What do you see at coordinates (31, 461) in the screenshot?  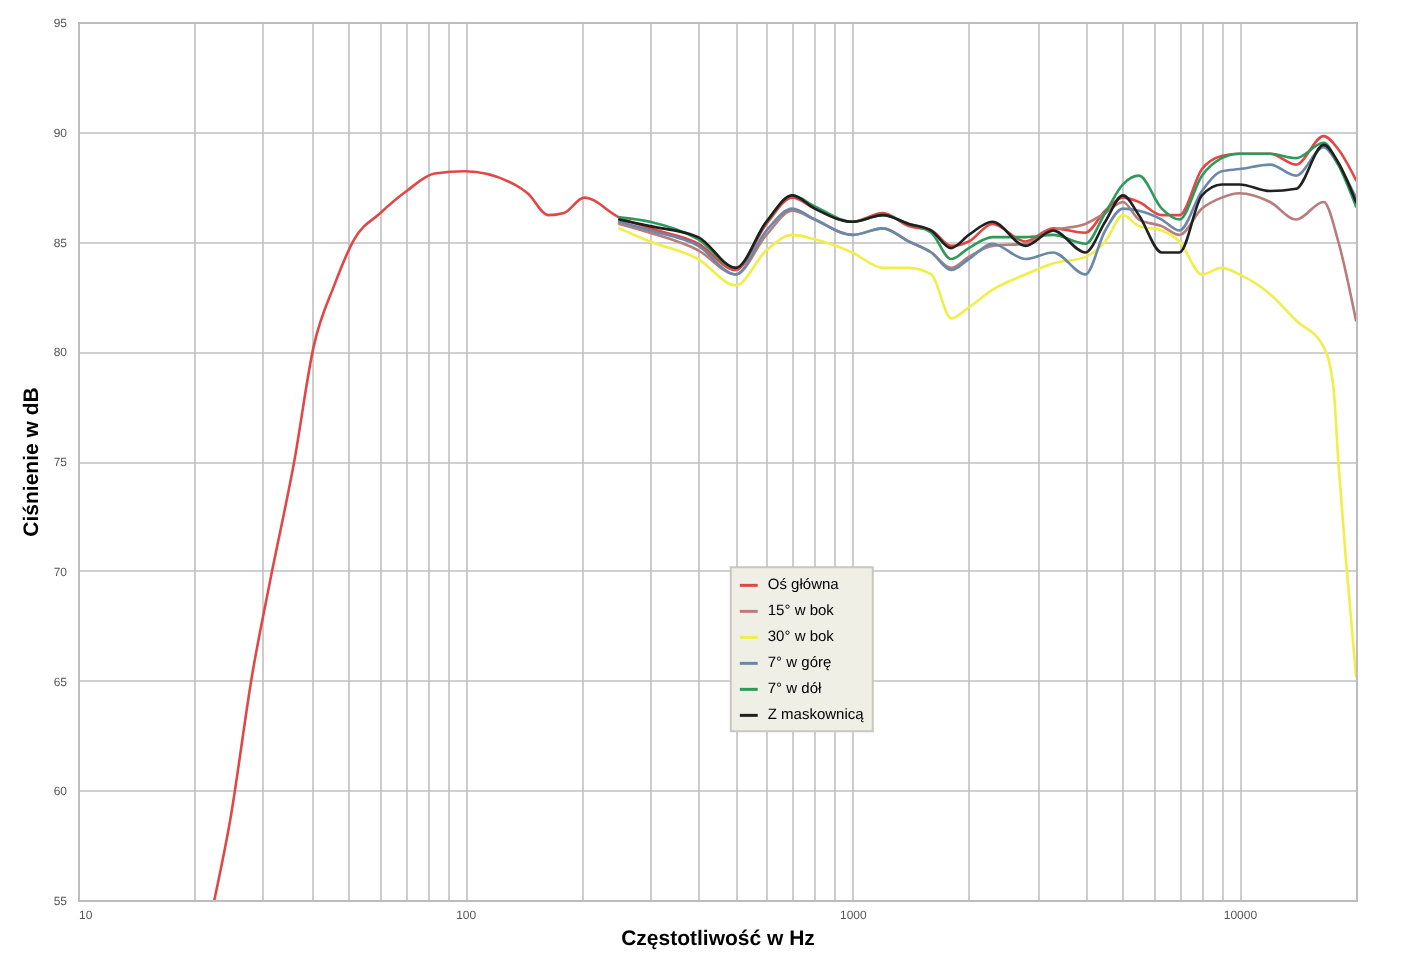 I see `y-axis-title: Ciśnienie w dB` at bounding box center [31, 461].